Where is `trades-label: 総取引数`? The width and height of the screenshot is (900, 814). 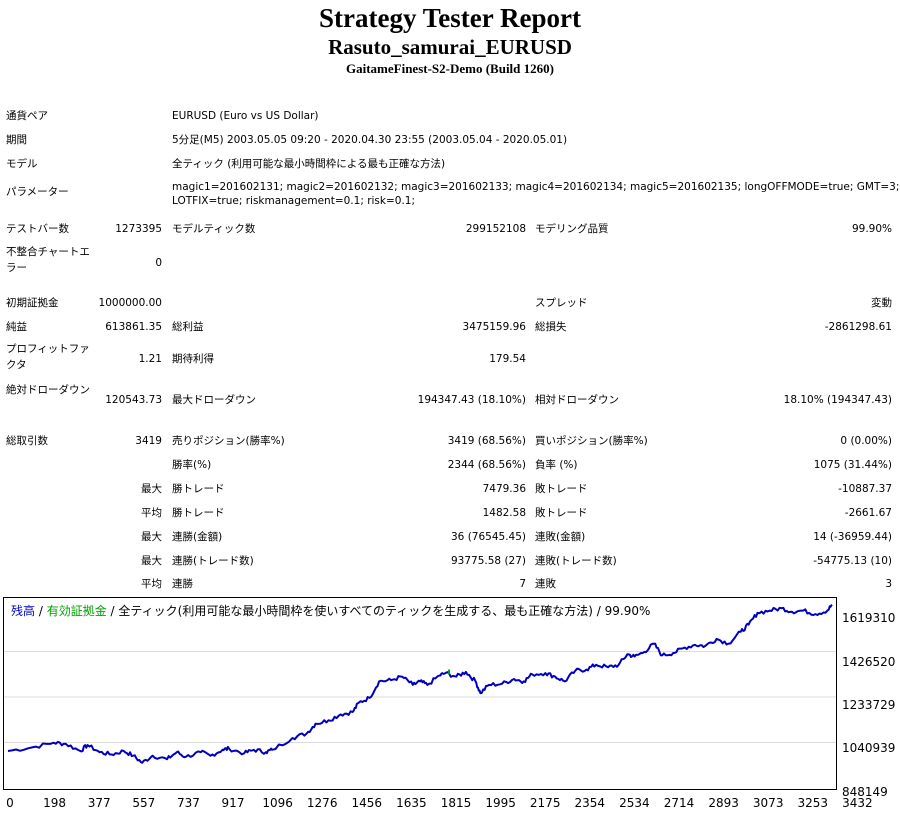
trades-label: 総取引数 is located at coordinates (27, 441).